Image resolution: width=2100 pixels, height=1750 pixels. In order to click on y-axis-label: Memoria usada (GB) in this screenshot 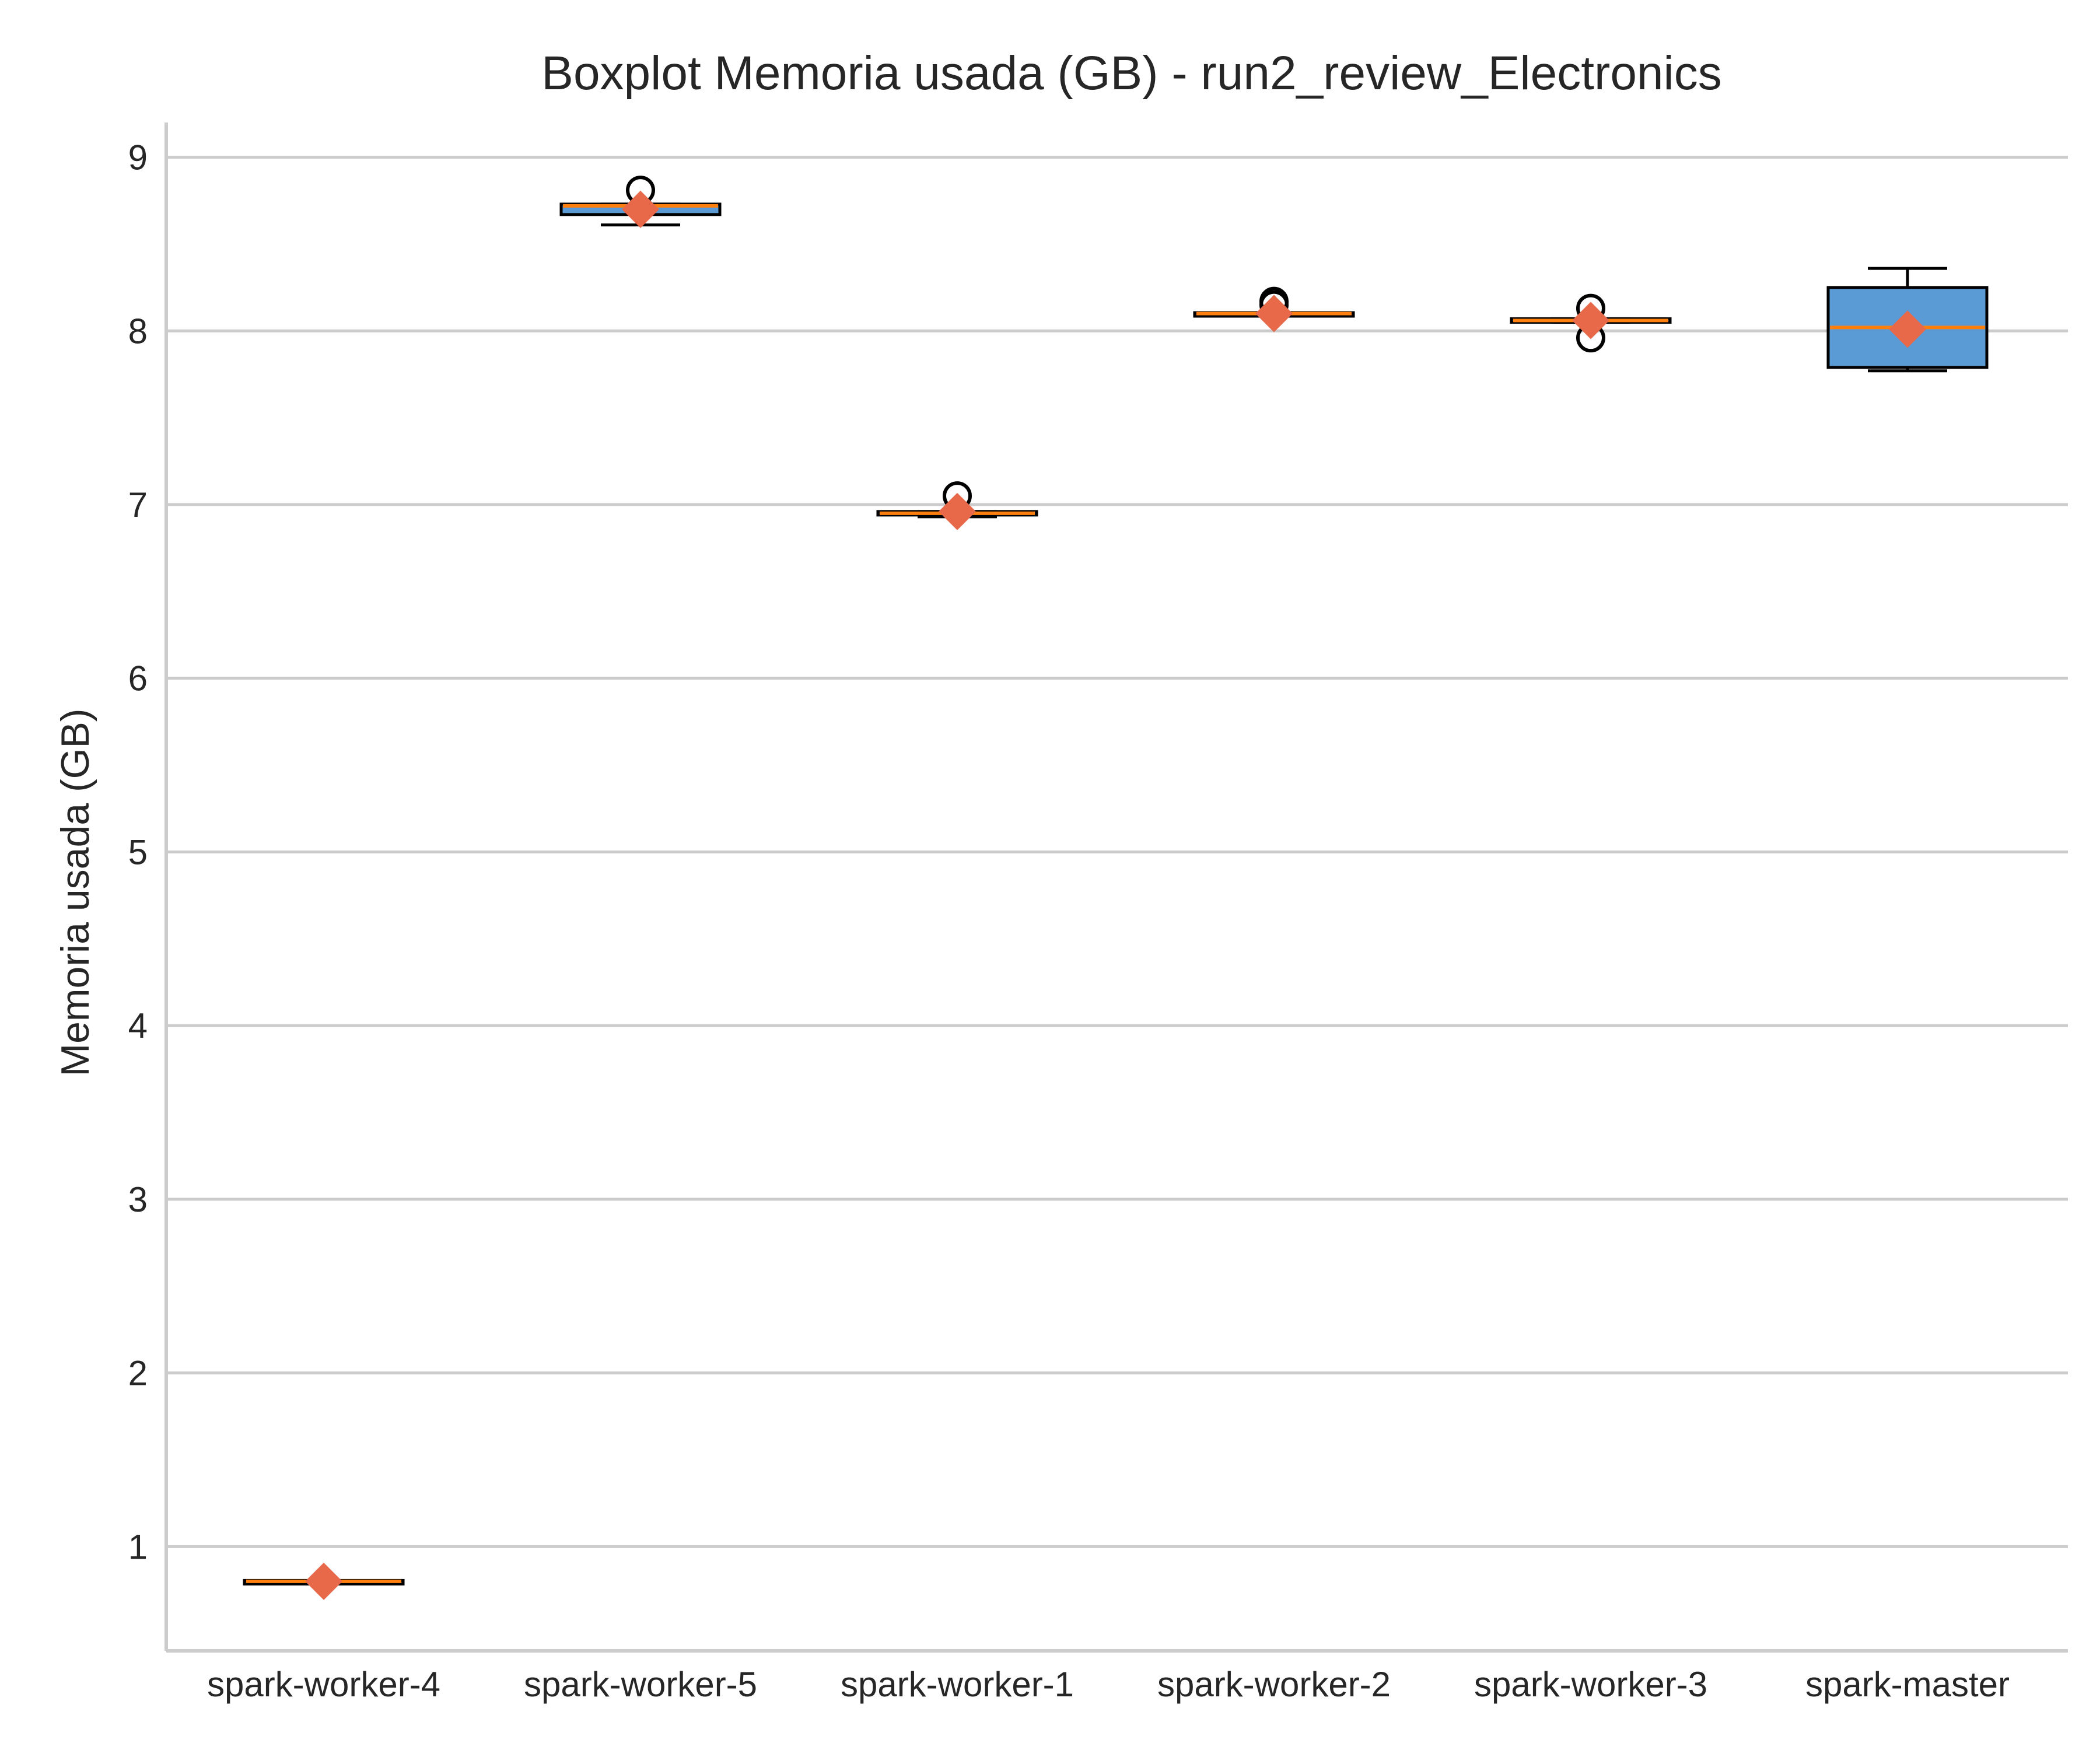, I will do `click(75, 892)`.